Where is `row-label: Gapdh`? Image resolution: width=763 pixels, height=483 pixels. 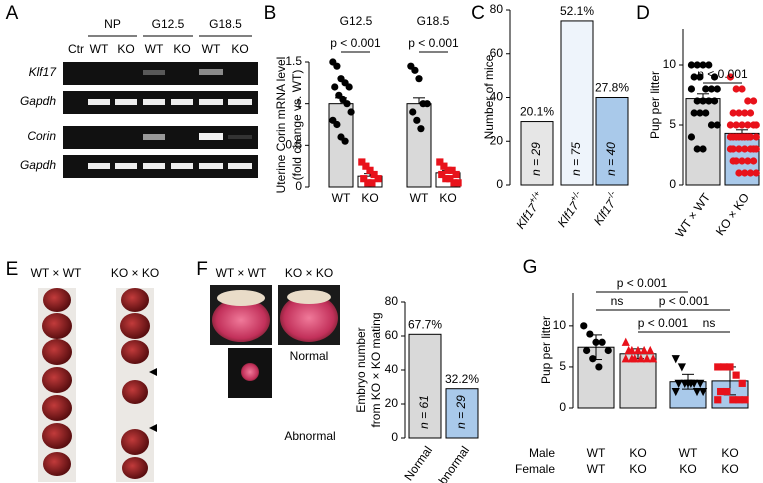
row-label: Gapdh is located at coordinates (38, 165).